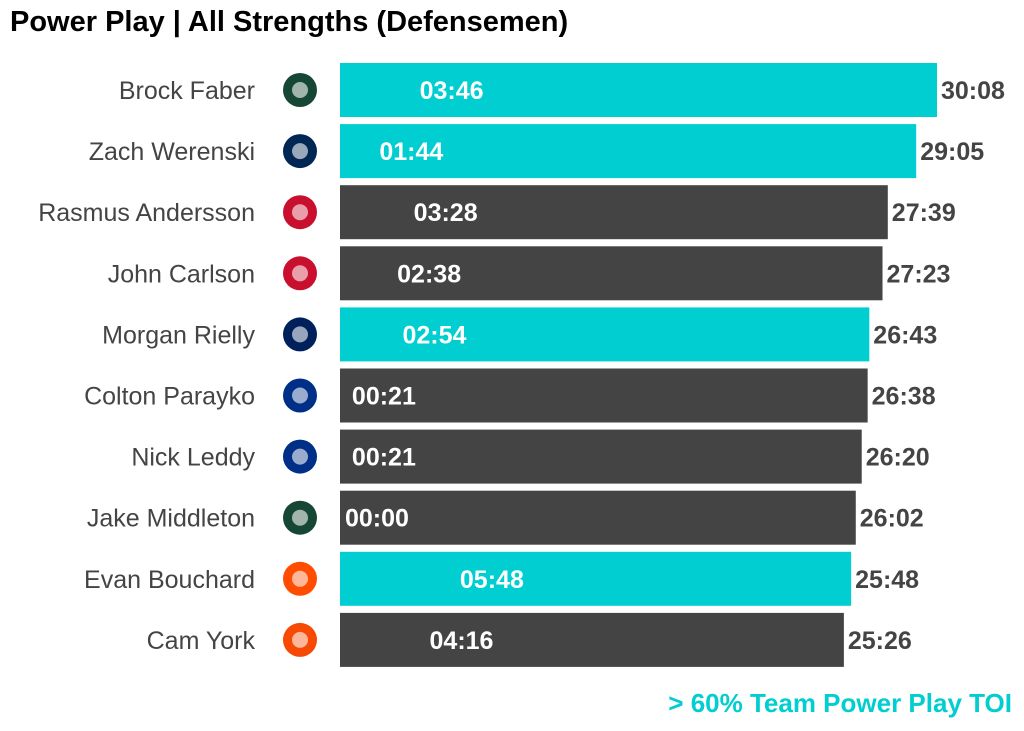 The height and width of the screenshot is (731, 1024). I want to click on edmonton-oilers-logo, so click(300, 578).